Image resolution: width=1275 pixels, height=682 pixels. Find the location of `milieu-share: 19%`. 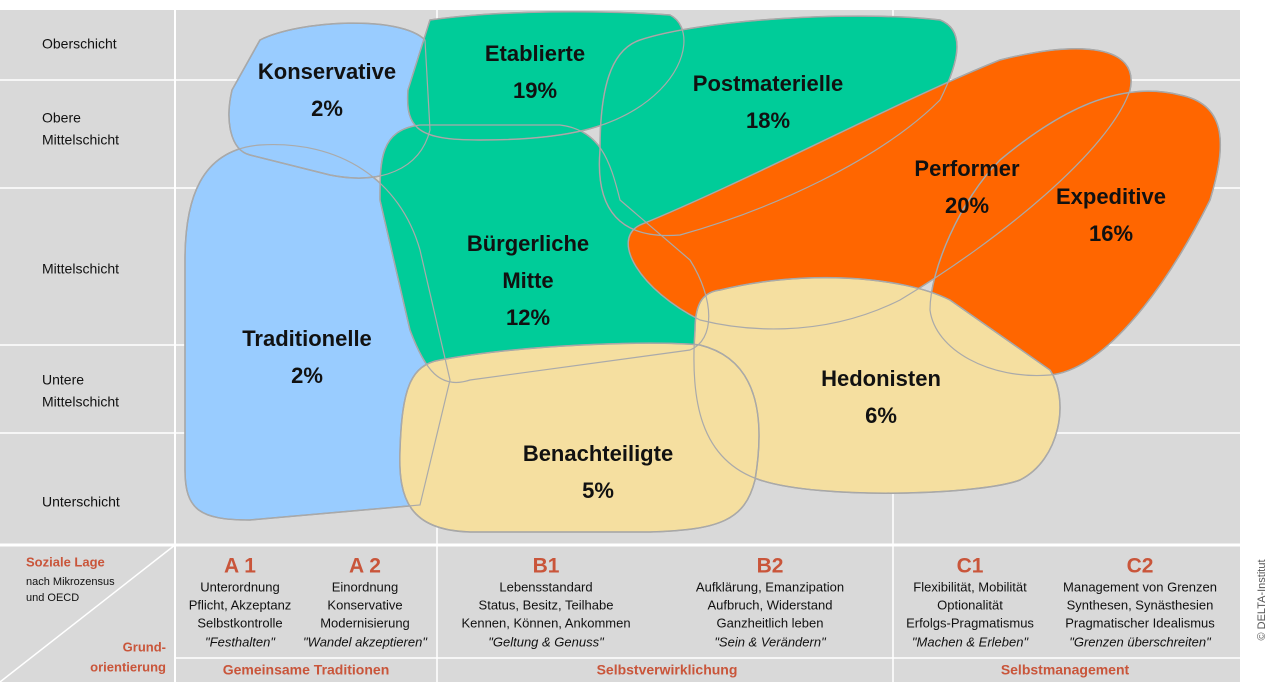

milieu-share: 19% is located at coordinates (535, 90).